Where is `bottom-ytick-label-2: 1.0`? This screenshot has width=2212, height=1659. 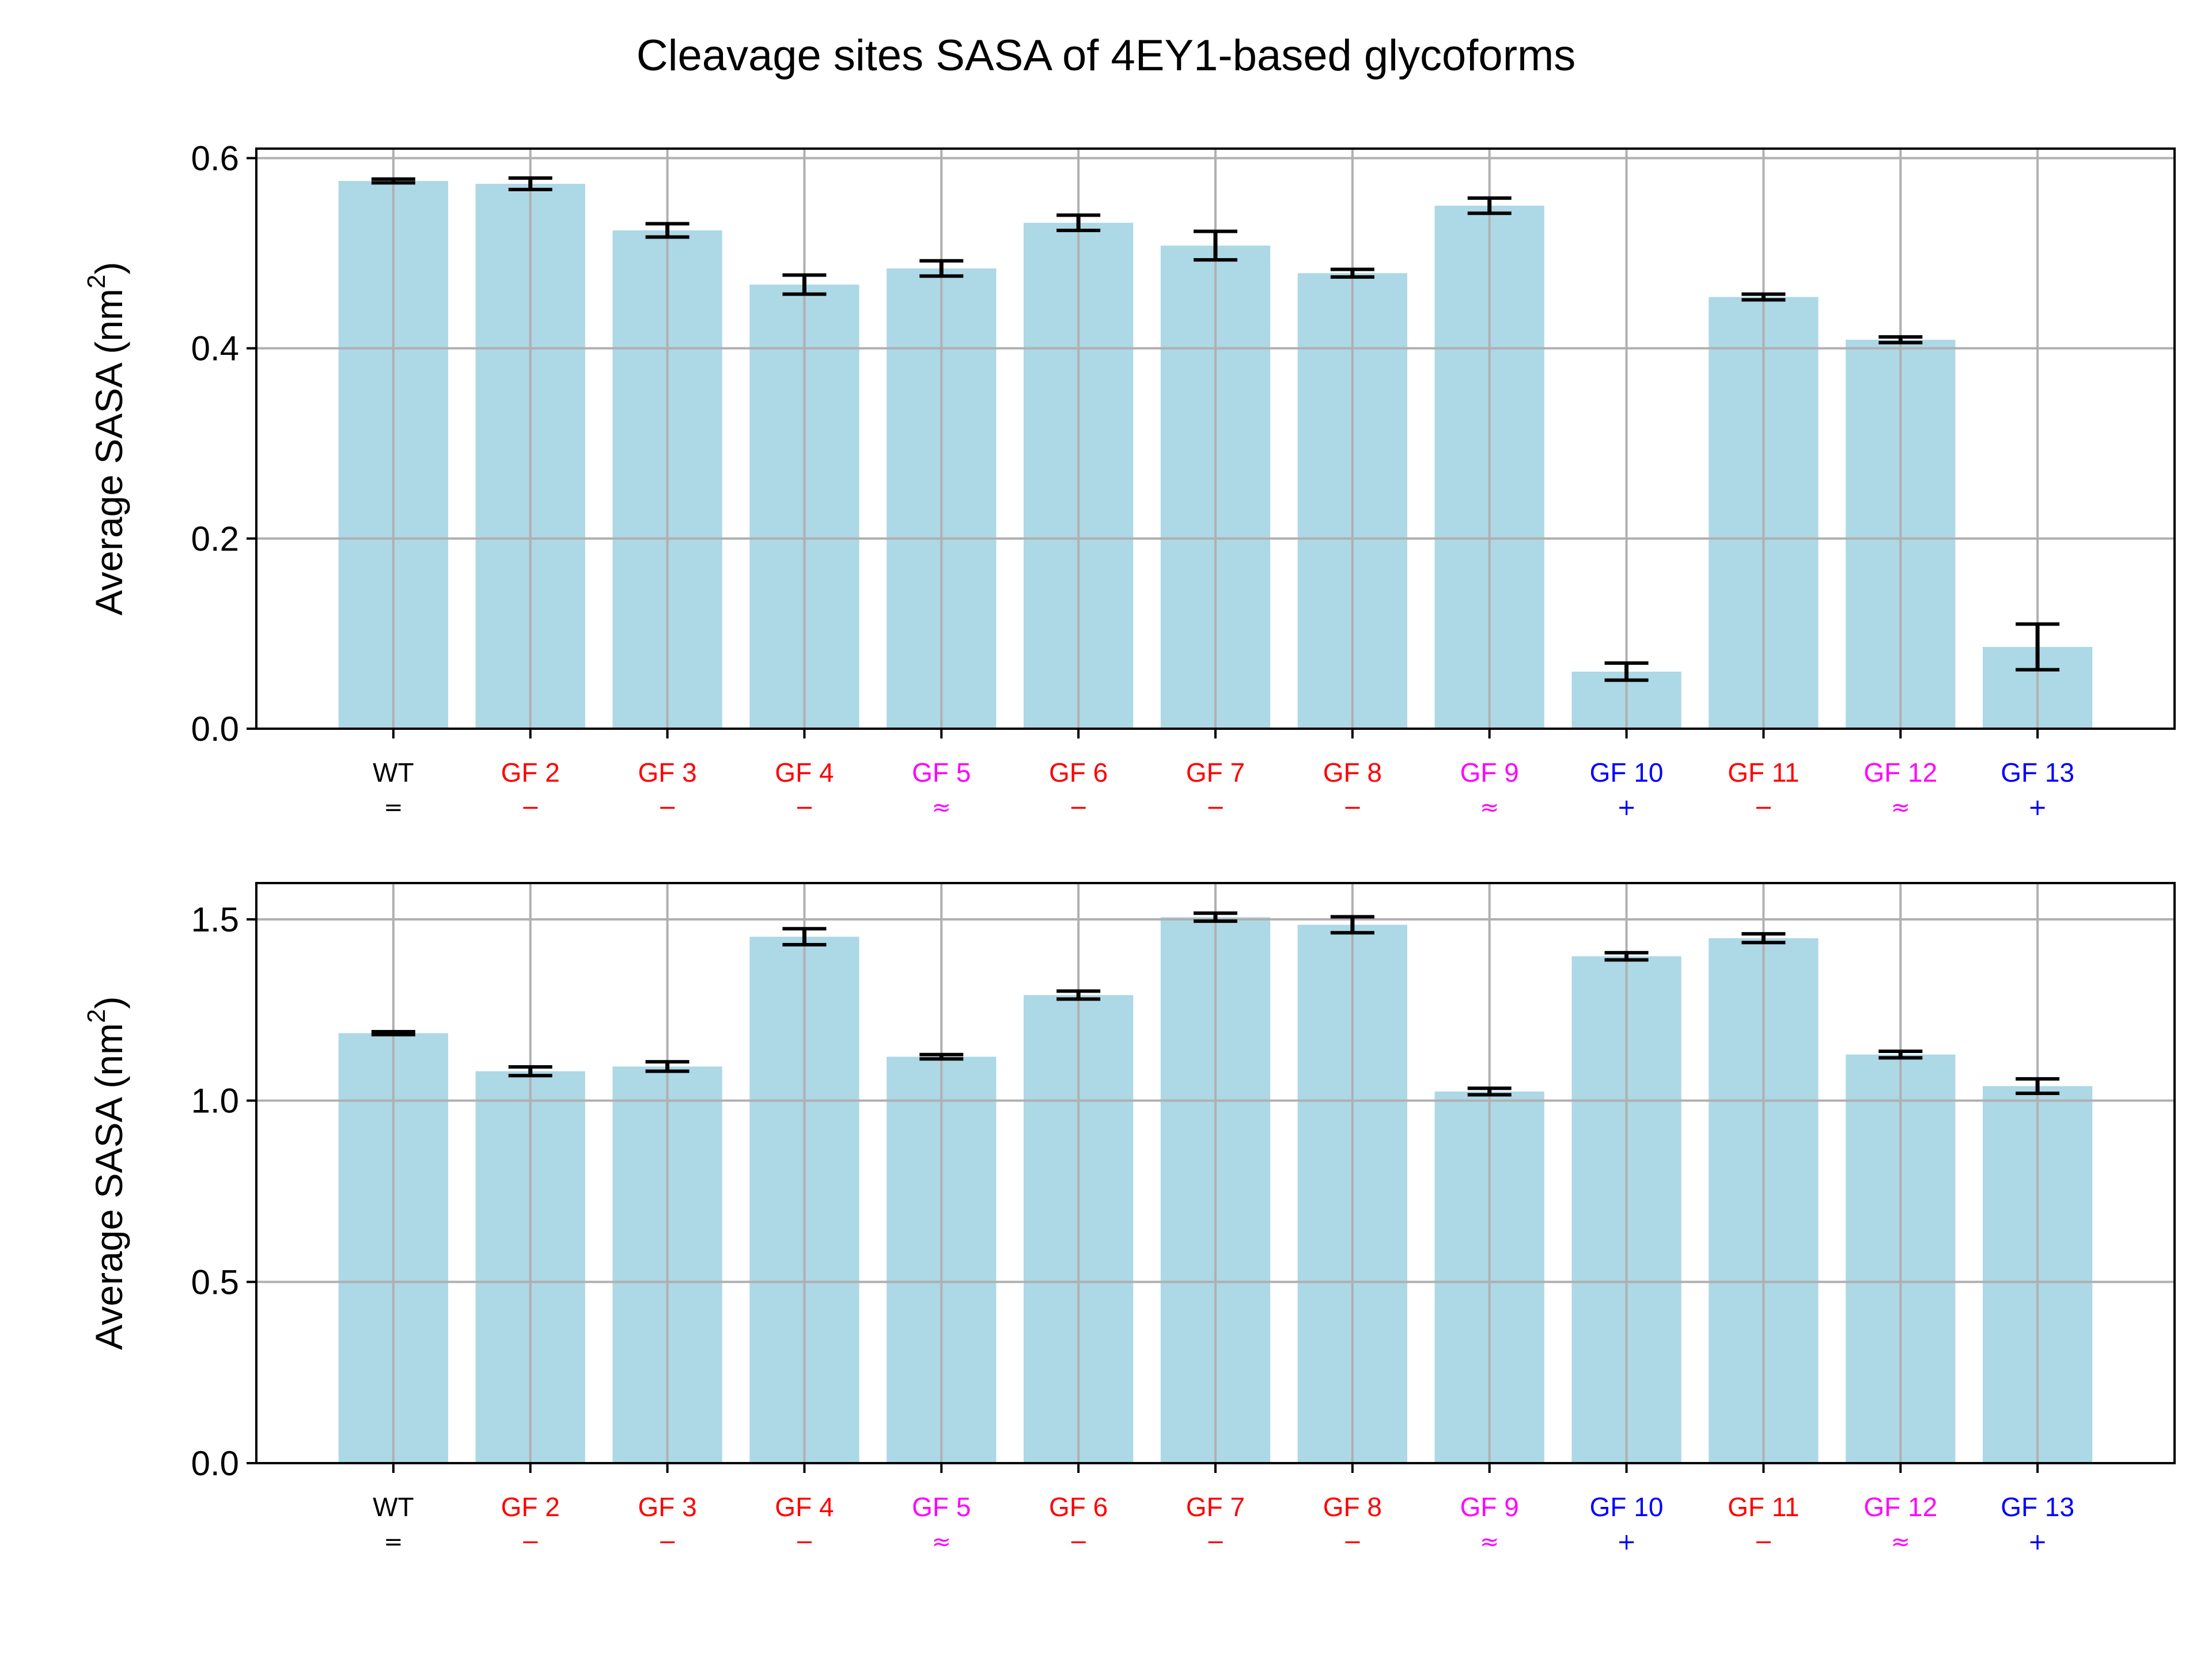 bottom-ytick-label-2: 1.0 is located at coordinates (215, 1101).